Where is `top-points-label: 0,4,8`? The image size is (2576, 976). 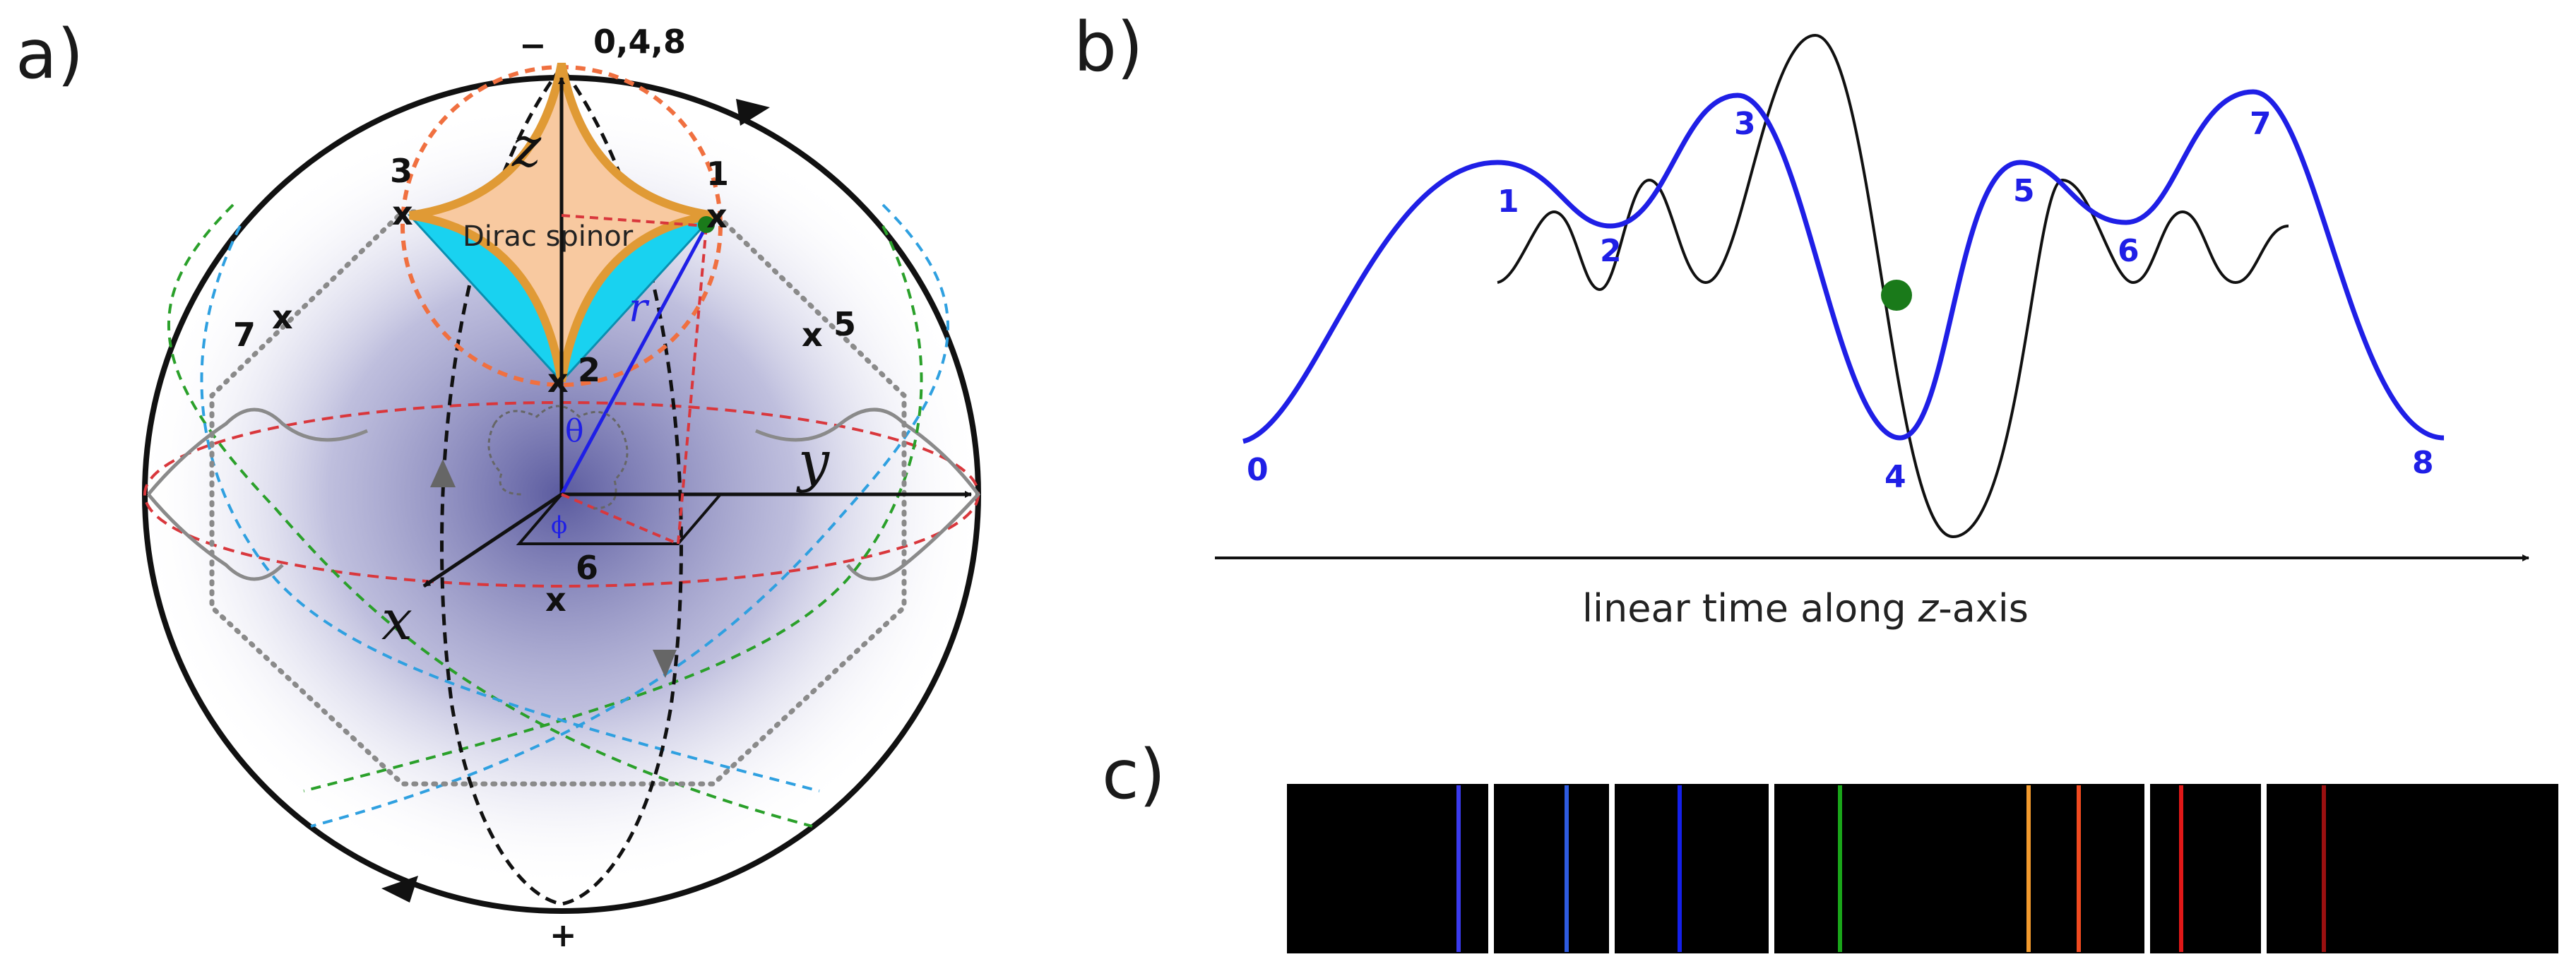
top-points-label: 0,4,8 is located at coordinates (639, 42).